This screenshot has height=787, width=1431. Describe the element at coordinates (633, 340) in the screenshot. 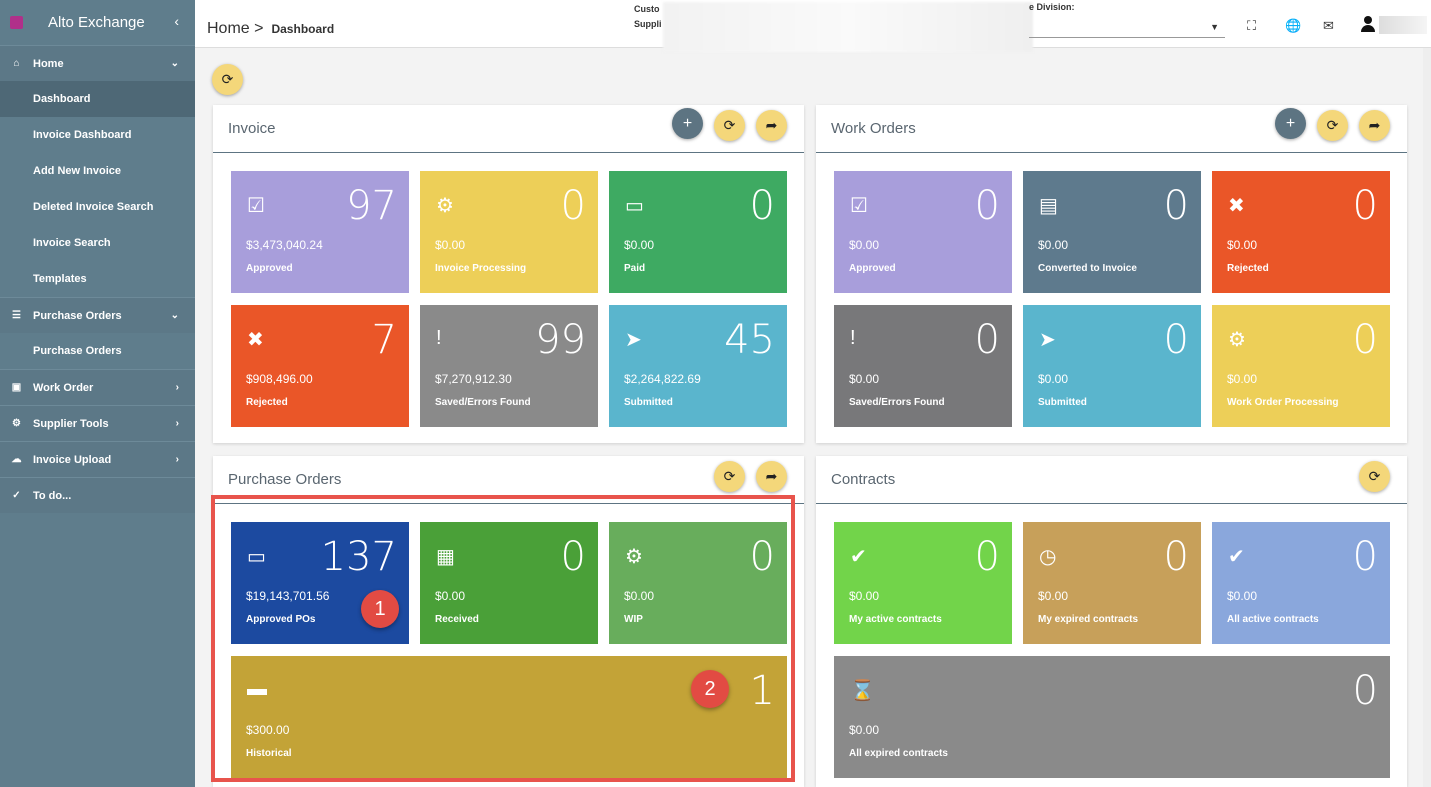

I see `paper-plane-icon: ➤` at that location.